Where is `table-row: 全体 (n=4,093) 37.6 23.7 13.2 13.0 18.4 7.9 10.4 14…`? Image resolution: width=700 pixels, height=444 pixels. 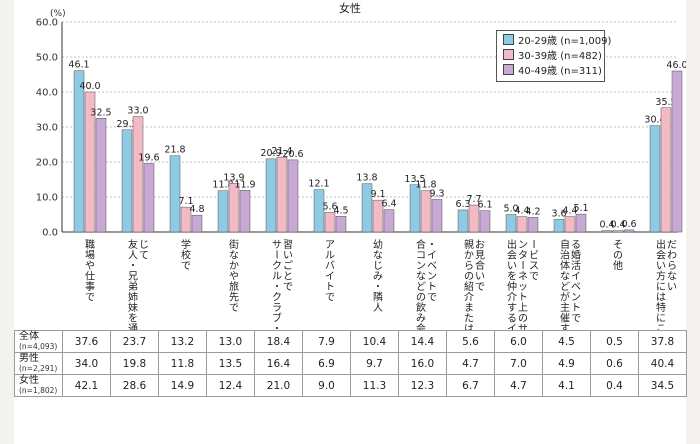
table-row: 全体 (n=4,093) 37.6 23.7 13.2 13.0 18.4 7.9 10.4 14… is located at coordinates (350, 341).